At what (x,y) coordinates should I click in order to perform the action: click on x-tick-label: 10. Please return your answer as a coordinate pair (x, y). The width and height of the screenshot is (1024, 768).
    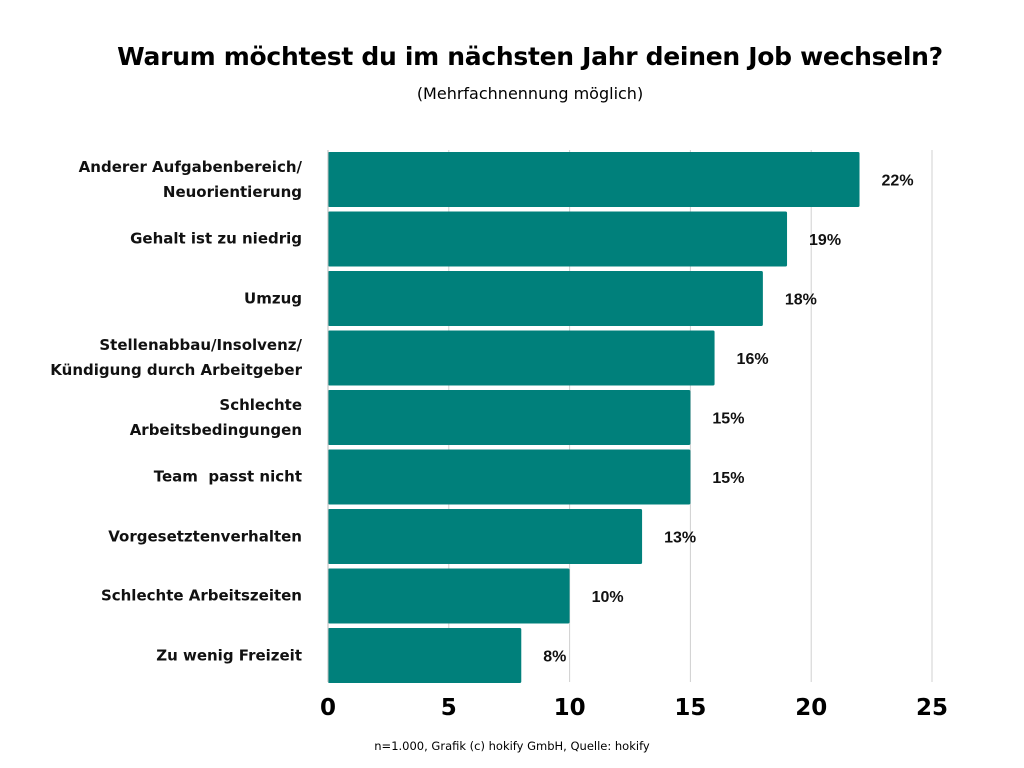
    Looking at the image, I should click on (570, 708).